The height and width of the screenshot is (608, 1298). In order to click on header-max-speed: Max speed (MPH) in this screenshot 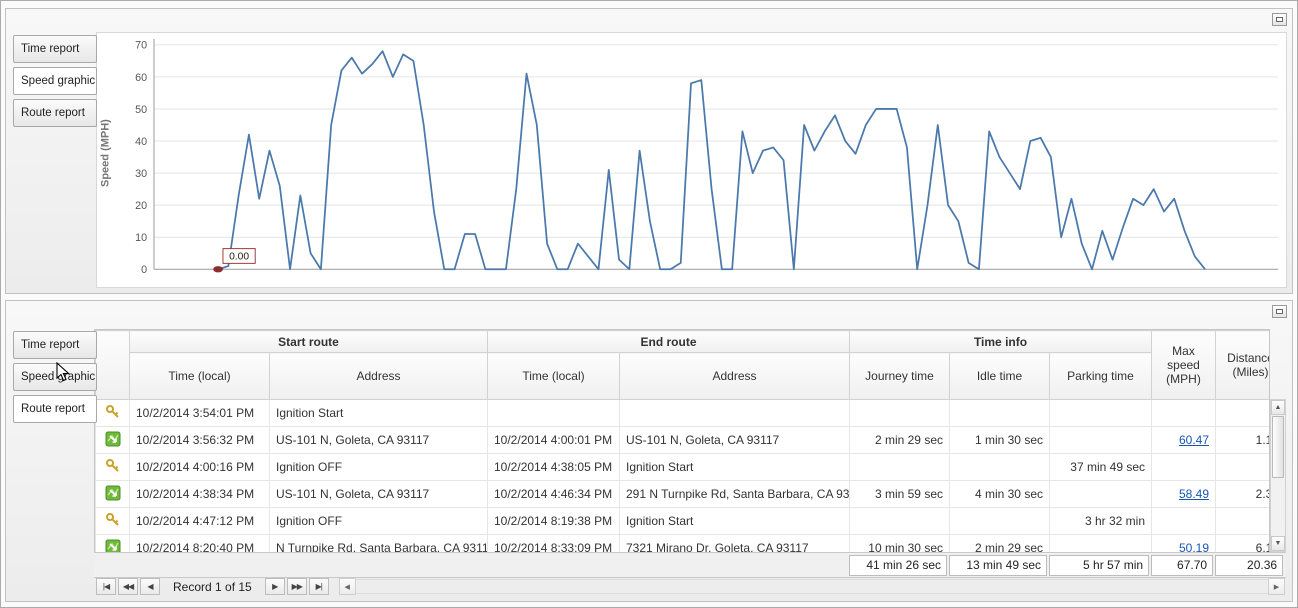, I will do `click(1184, 365)`.